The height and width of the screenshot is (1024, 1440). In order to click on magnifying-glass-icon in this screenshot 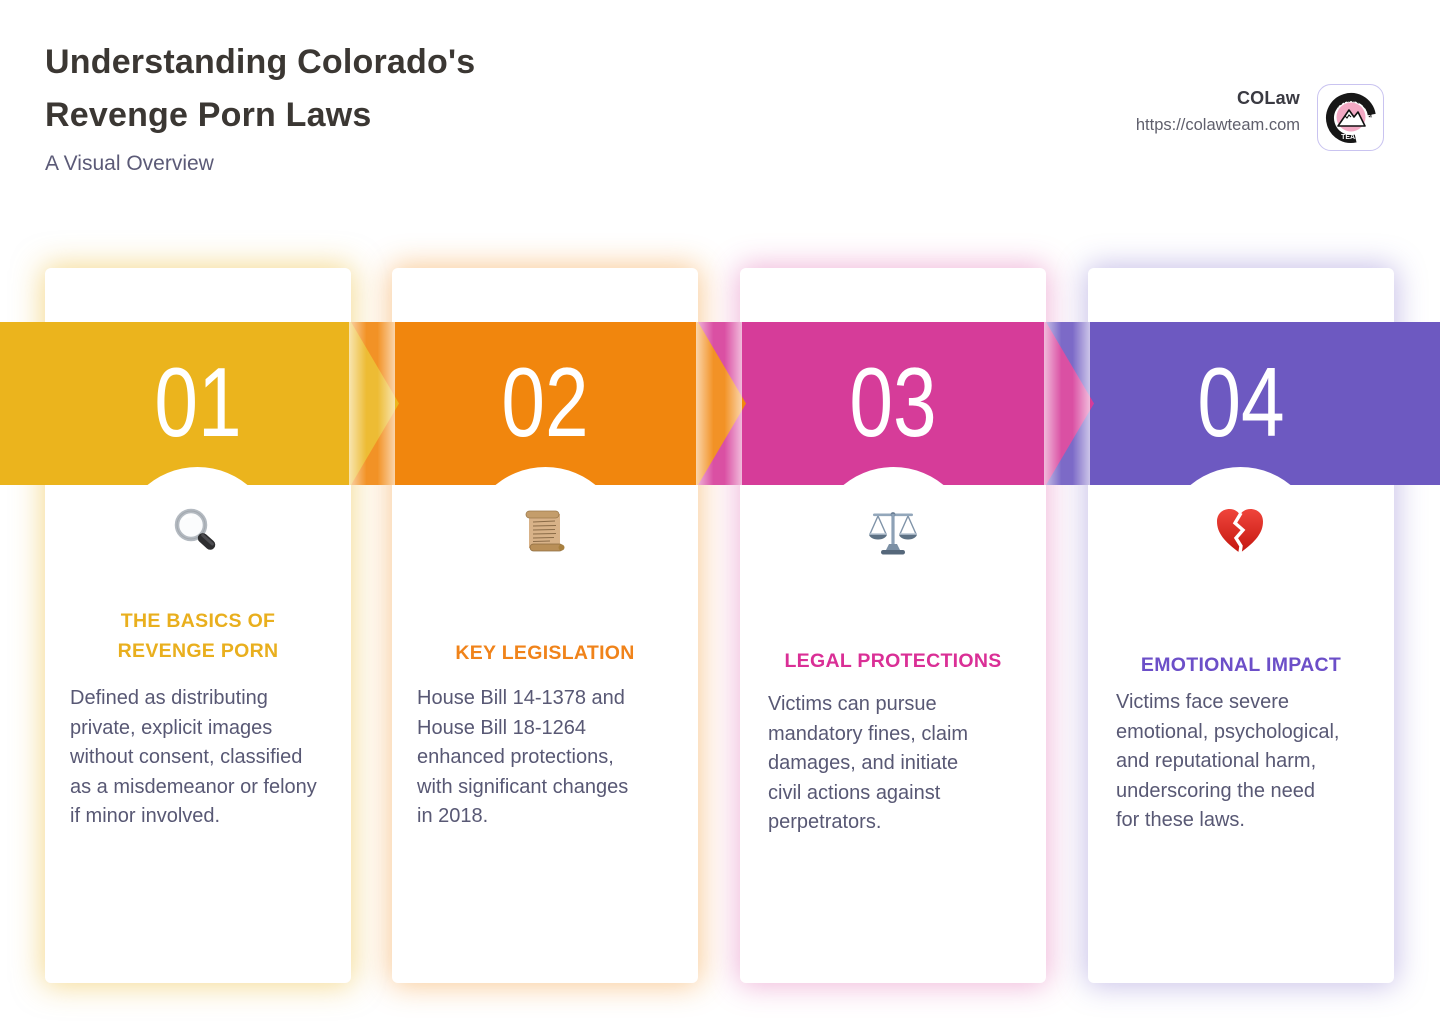, I will do `click(195, 529)`.